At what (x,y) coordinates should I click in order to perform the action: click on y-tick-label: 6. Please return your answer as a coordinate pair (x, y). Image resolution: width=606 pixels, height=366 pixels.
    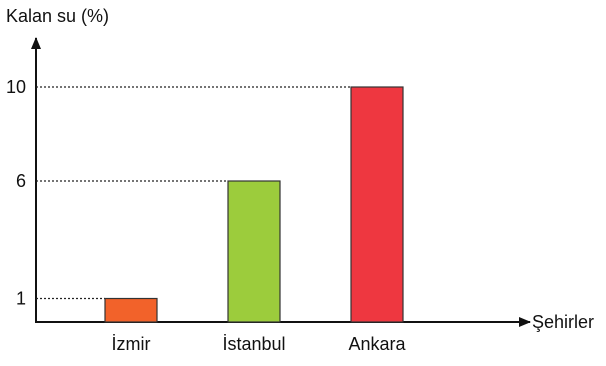
    Looking at the image, I should click on (21, 181).